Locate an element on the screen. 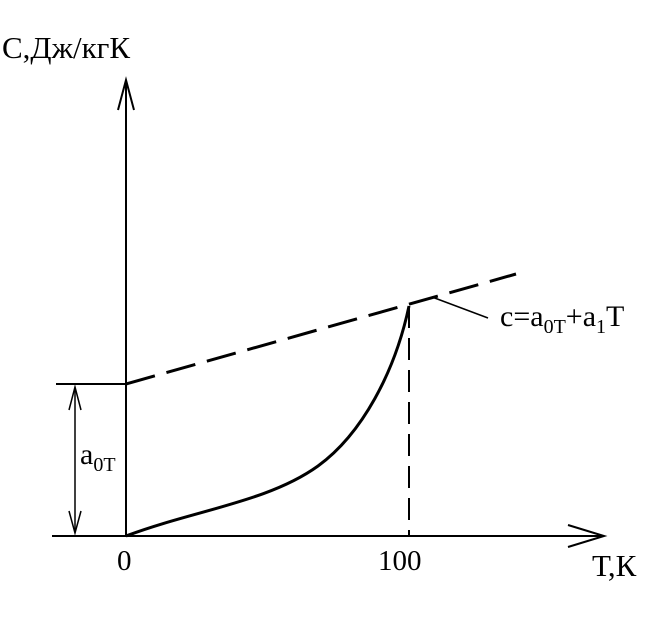 The width and height of the screenshot is (667, 623). intercept-label-base: a is located at coordinates (86, 454).